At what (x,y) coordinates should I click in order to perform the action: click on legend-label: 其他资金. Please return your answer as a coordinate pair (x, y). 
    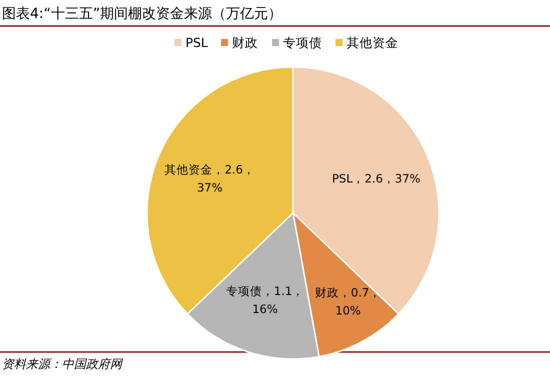
    Looking at the image, I should click on (372, 42).